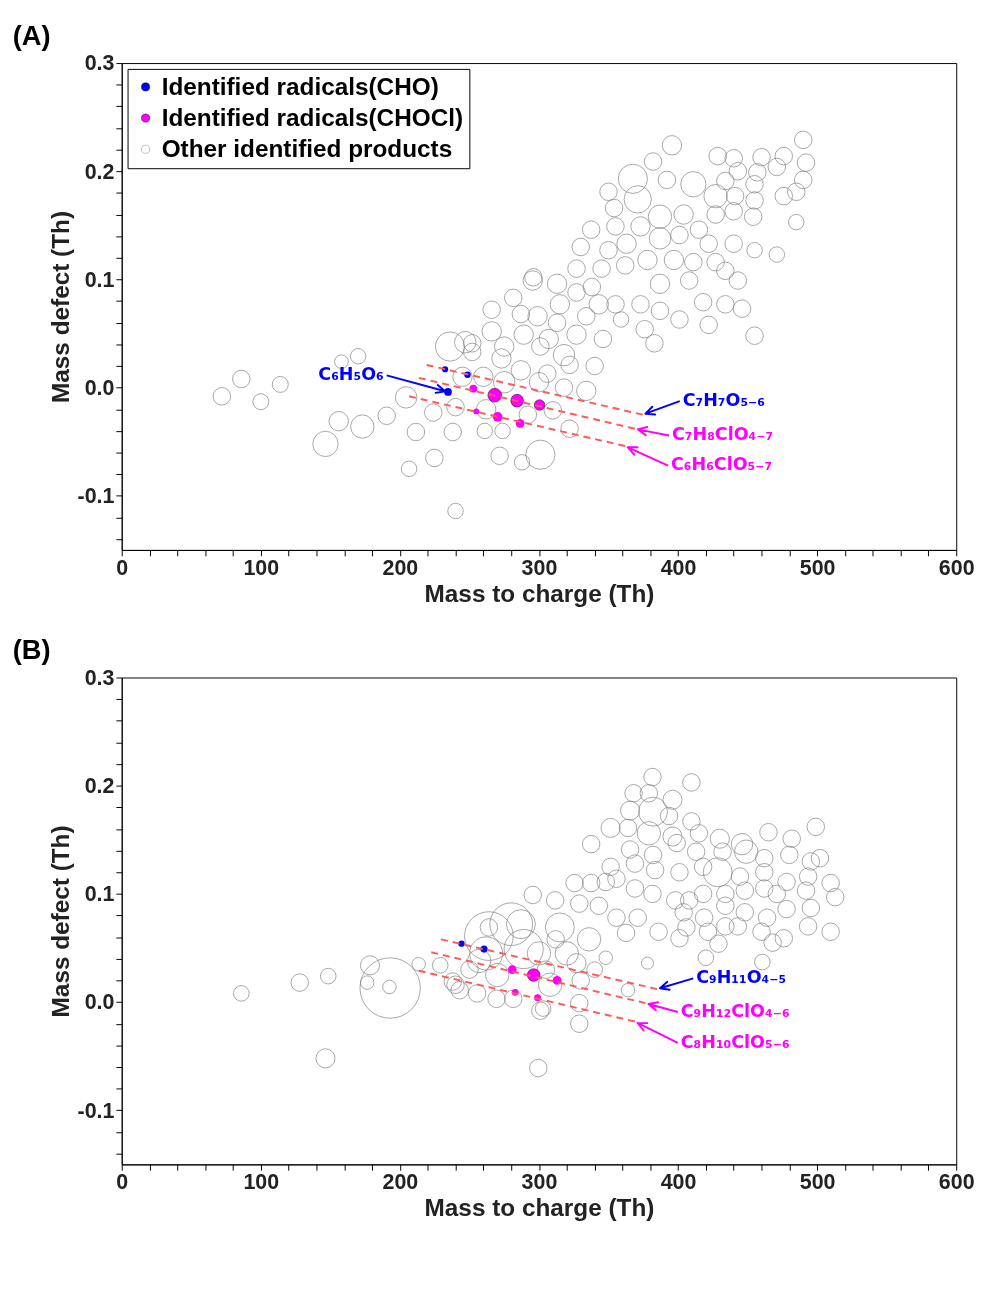  I want to click on annotation: C₈H₁₀ClO₅₋₆, so click(735, 1041).